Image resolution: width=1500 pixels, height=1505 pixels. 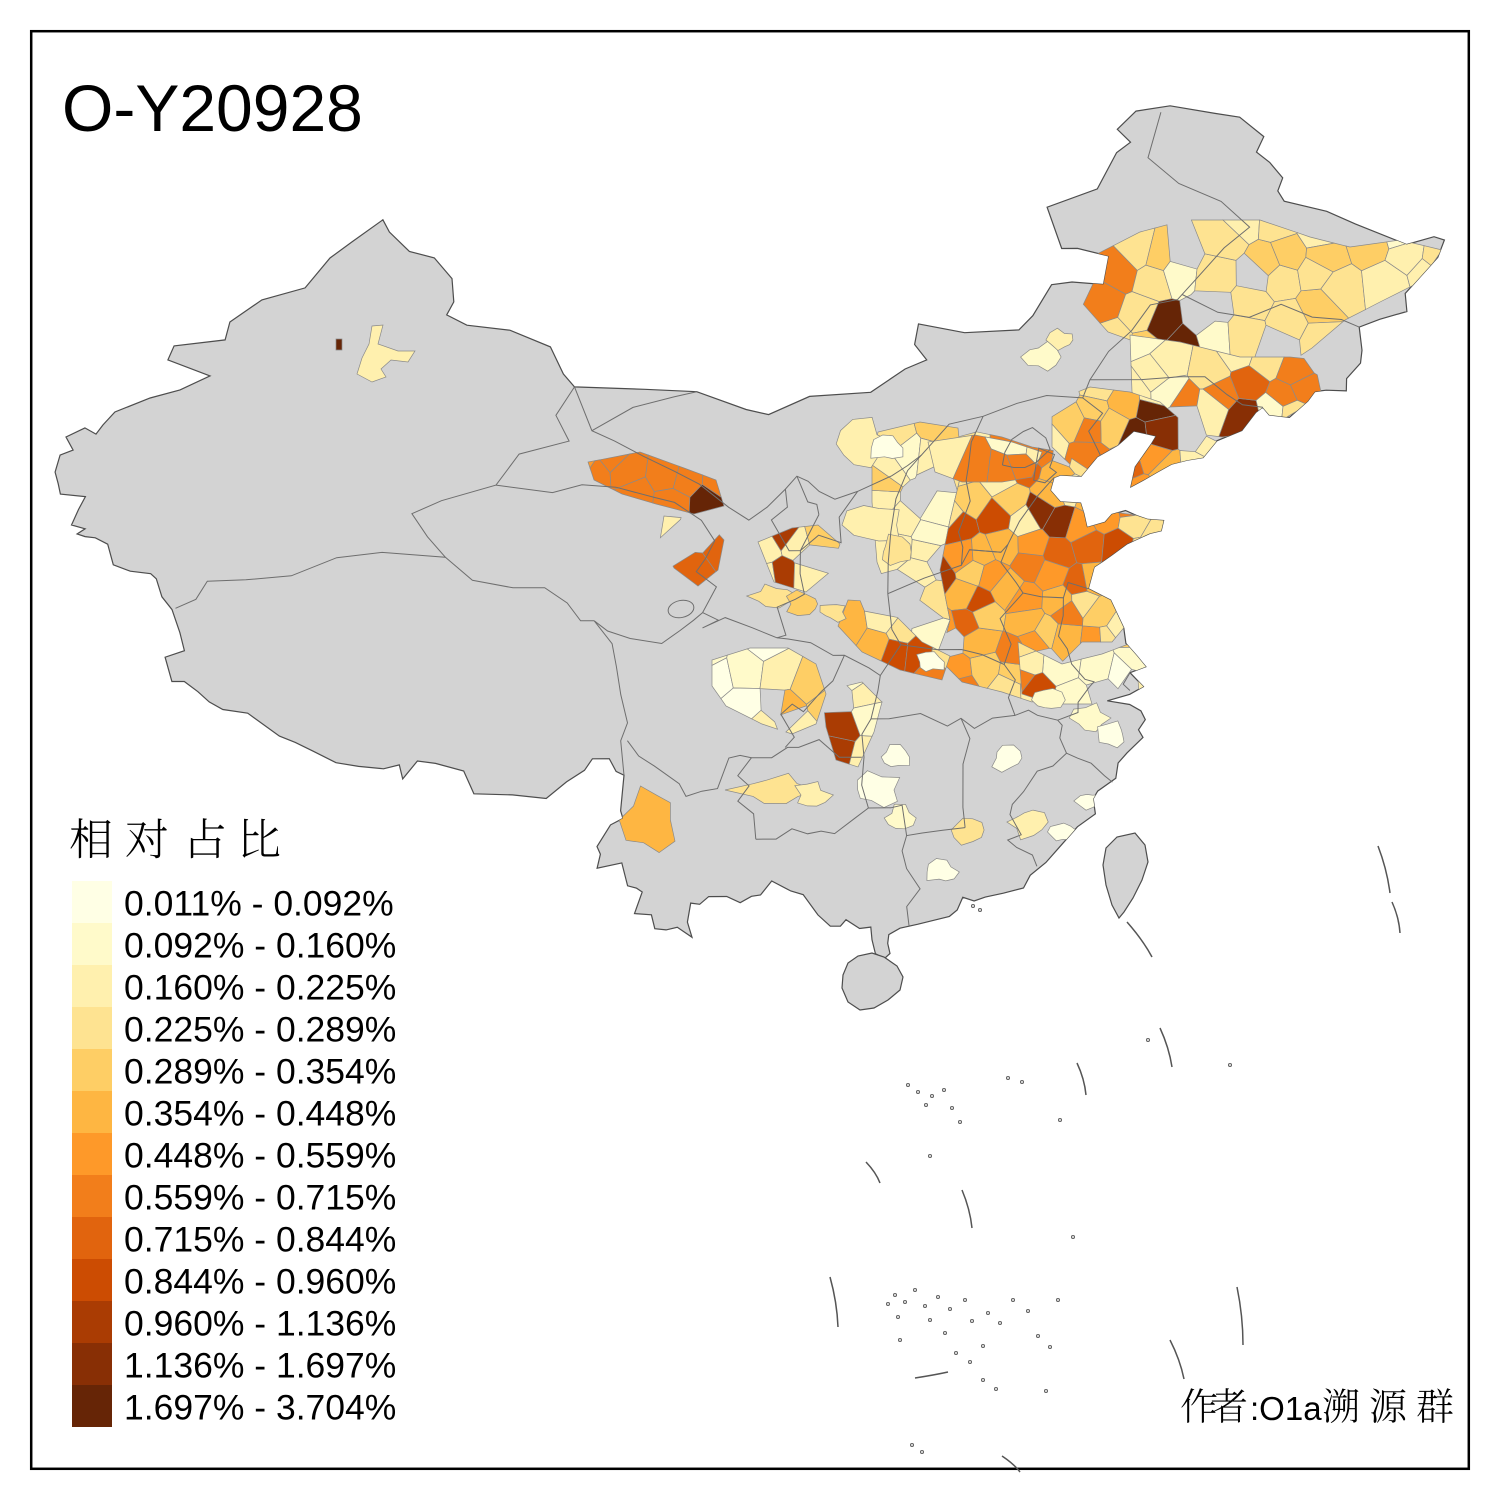 What do you see at coordinates (260, 987) in the screenshot?
I see `svg-text: 0.160% - 0.225%` at bounding box center [260, 987].